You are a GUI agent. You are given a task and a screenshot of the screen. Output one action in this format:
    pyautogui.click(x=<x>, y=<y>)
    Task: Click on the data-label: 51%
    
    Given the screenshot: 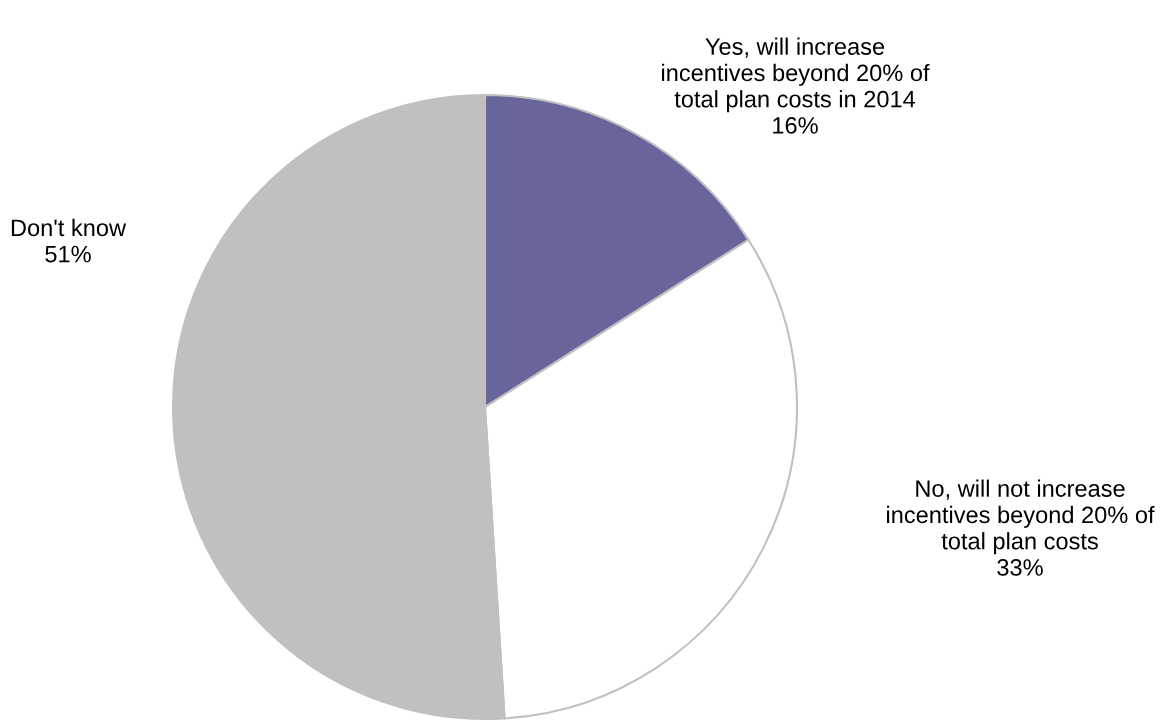 What is the action you would take?
    pyautogui.click(x=68, y=254)
    